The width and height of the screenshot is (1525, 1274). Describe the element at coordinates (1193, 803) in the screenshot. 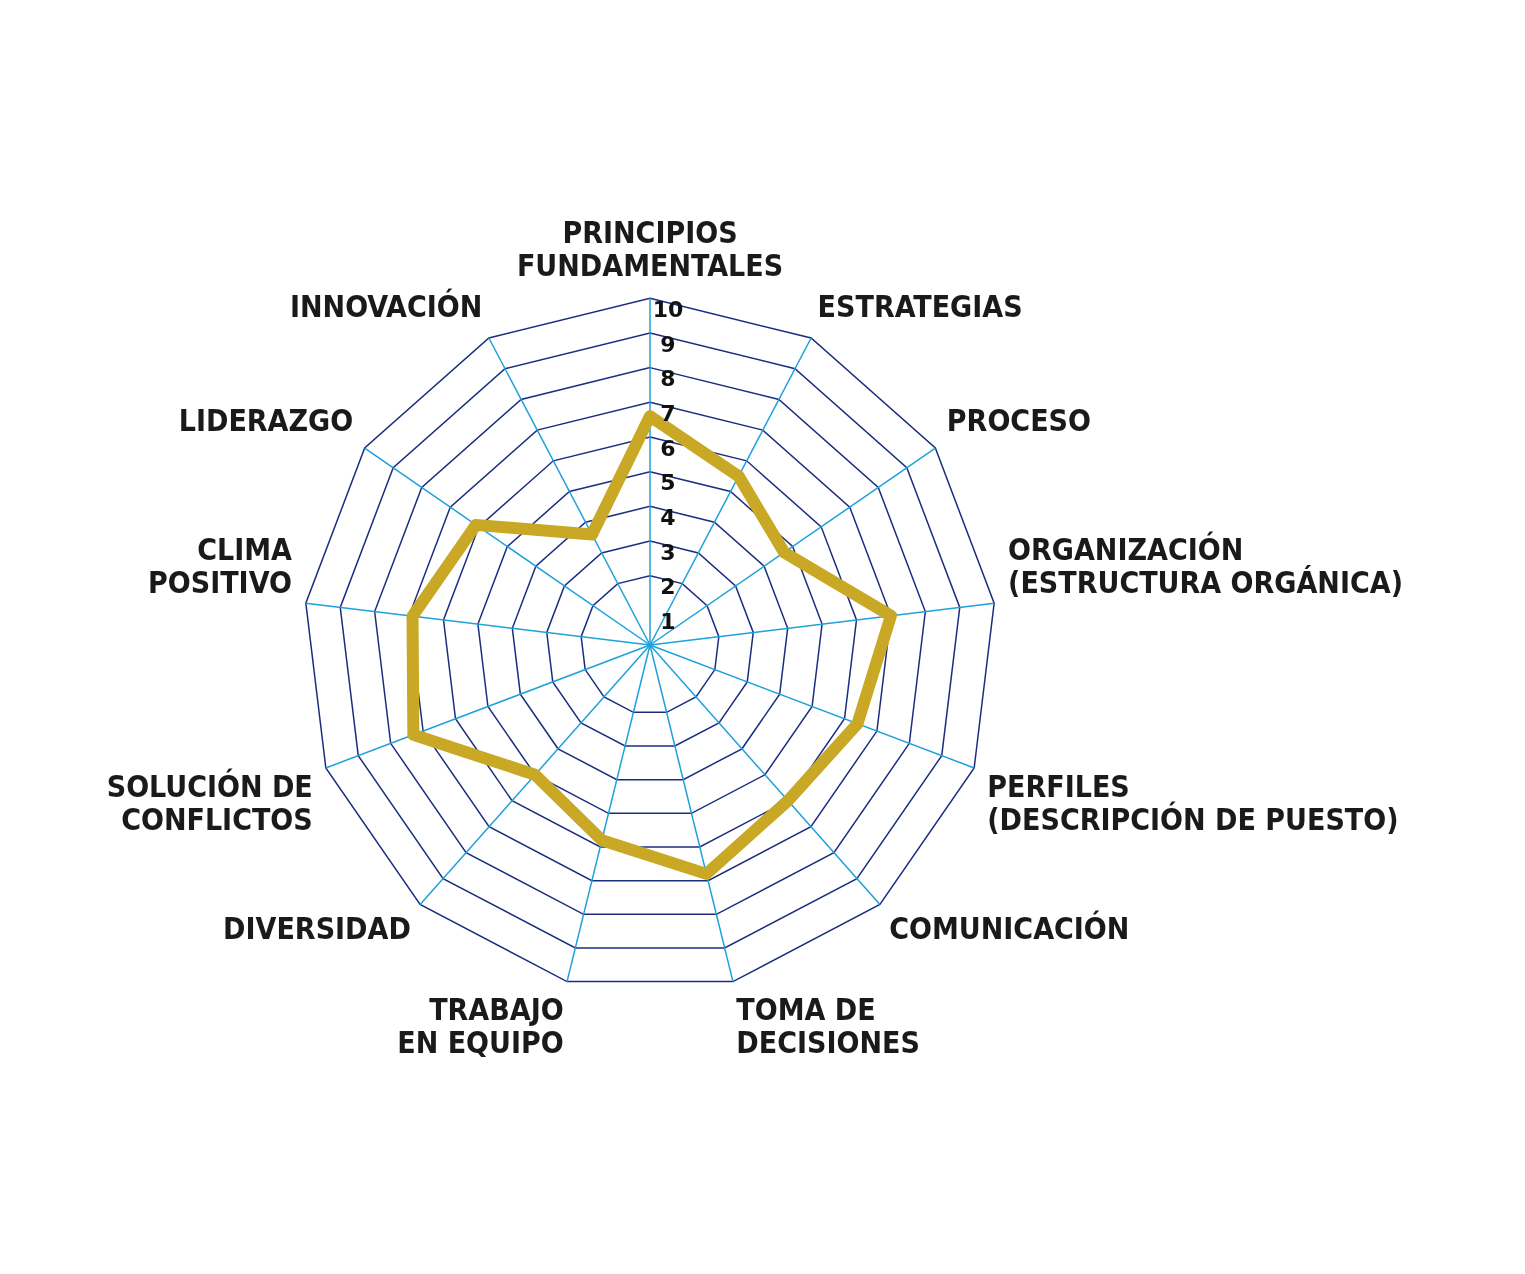

I see `spoke-label: PERFILES (DESCRIPCIÓN DE PUESTO)` at that location.